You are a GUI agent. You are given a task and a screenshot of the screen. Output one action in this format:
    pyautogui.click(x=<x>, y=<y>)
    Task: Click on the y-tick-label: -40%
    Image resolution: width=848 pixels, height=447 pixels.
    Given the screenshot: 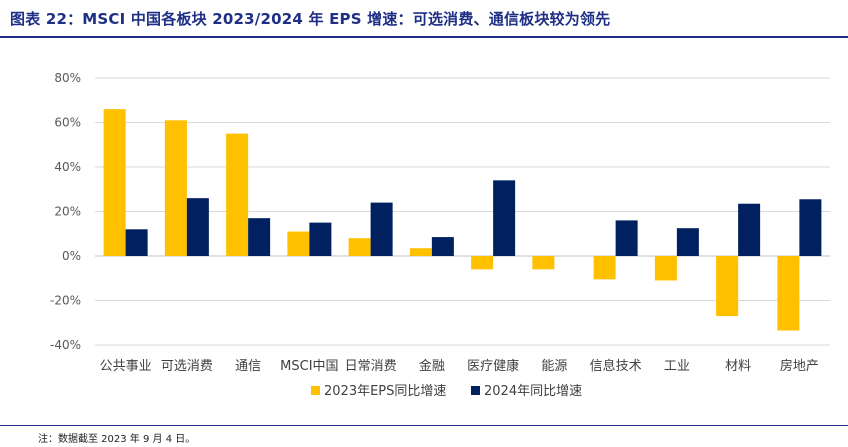 What is the action you would take?
    pyautogui.click(x=65, y=345)
    